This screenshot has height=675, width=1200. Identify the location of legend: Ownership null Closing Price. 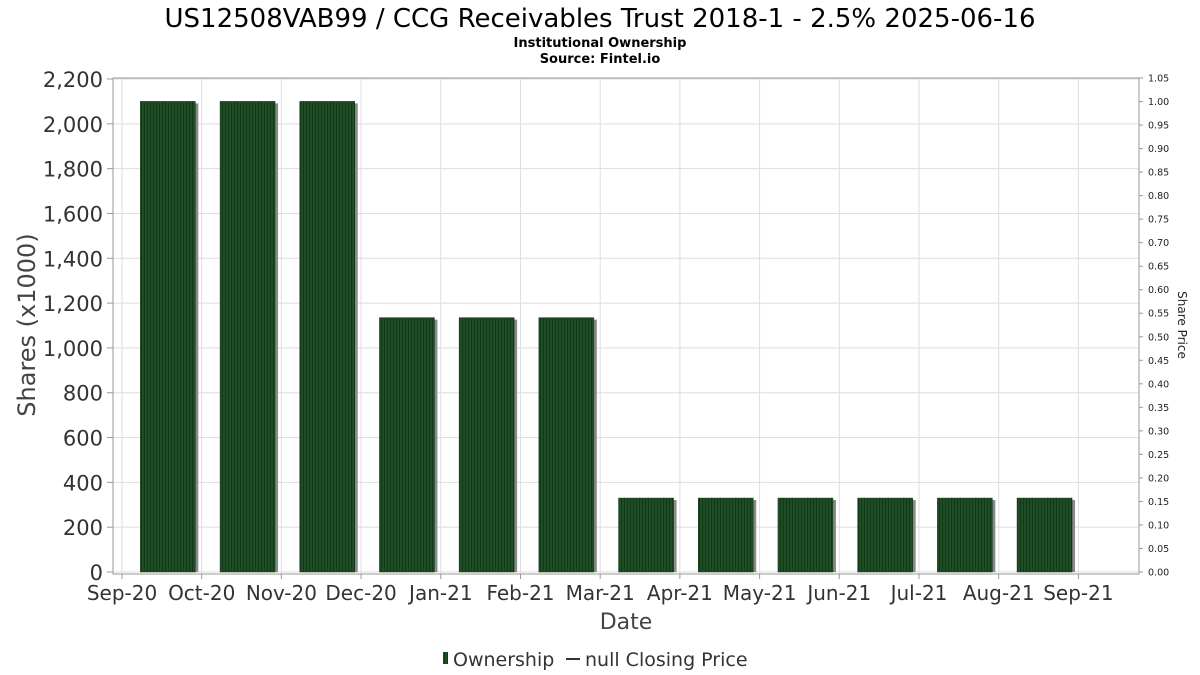
(595, 660).